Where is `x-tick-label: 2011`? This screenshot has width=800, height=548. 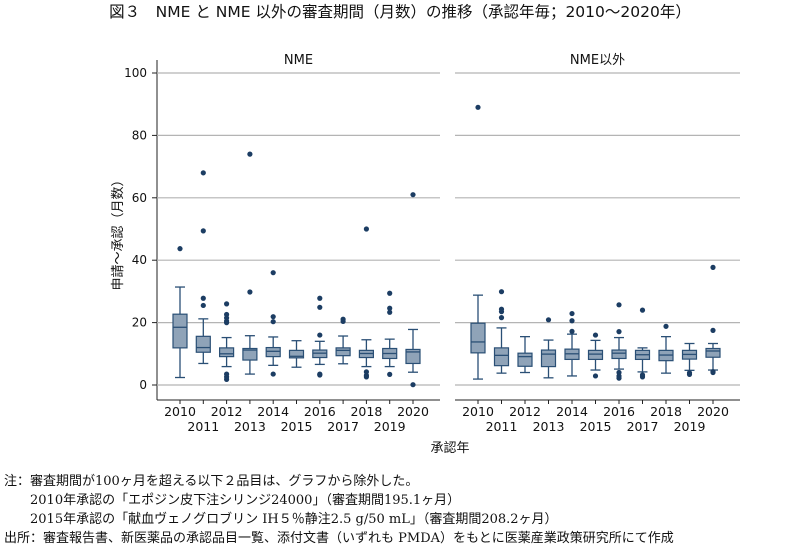
x-tick-label: 2011 is located at coordinates (502, 426).